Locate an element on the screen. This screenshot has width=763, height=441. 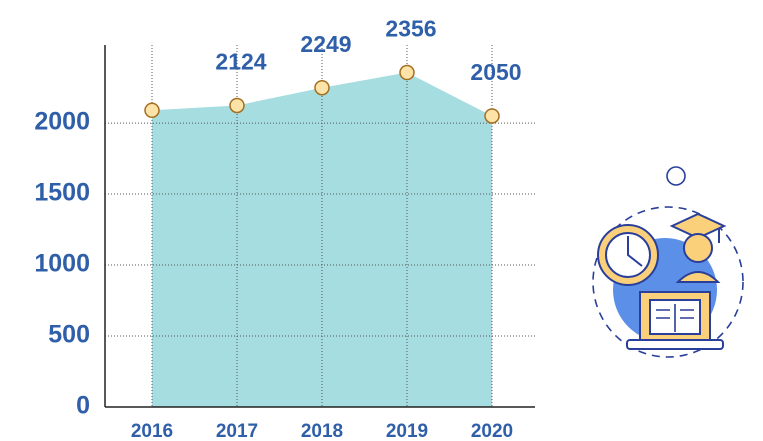
data-label: 2249 is located at coordinates (325, 44).